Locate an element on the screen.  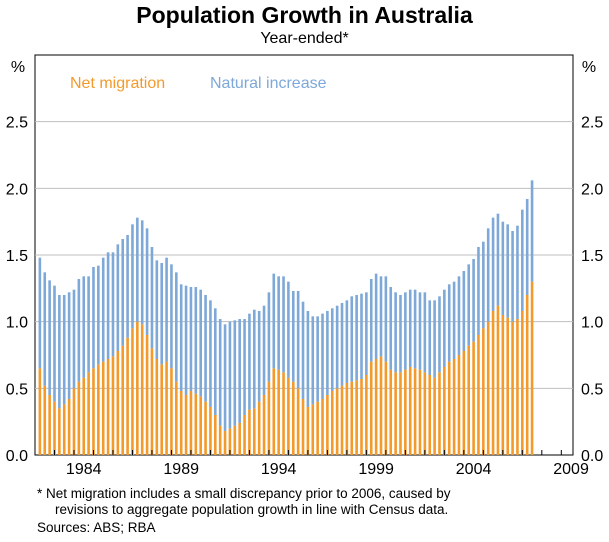
y-tick-label-left: 2.5 is located at coordinates (17, 123).